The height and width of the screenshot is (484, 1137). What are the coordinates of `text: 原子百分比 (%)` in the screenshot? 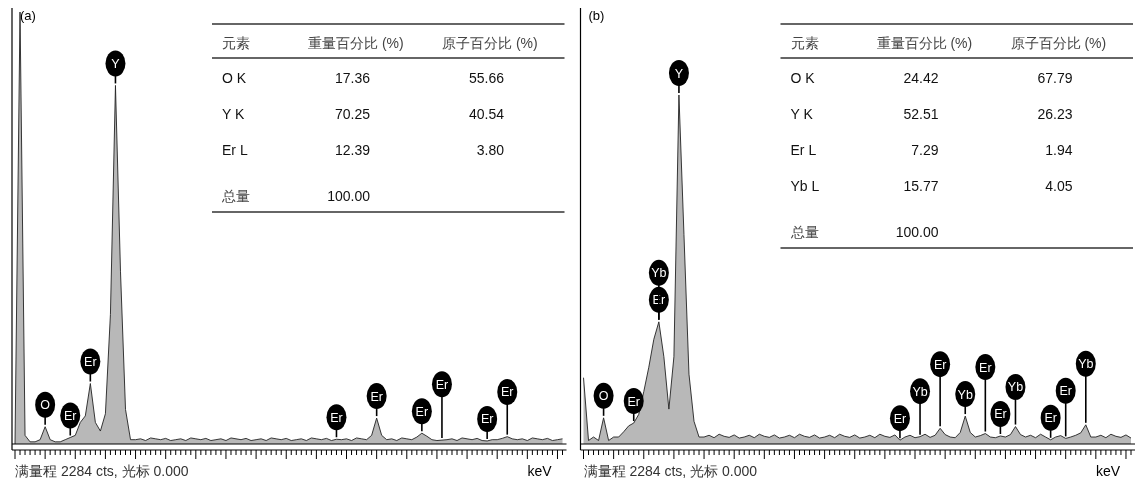 It's located at (1058, 43).